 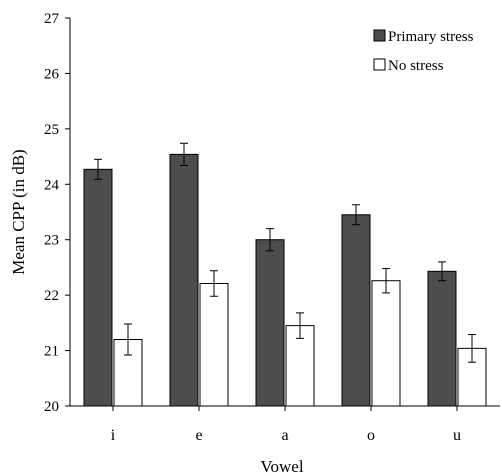 What do you see at coordinates (284, 435) in the screenshot?
I see `x-tick-label-a: a` at bounding box center [284, 435].